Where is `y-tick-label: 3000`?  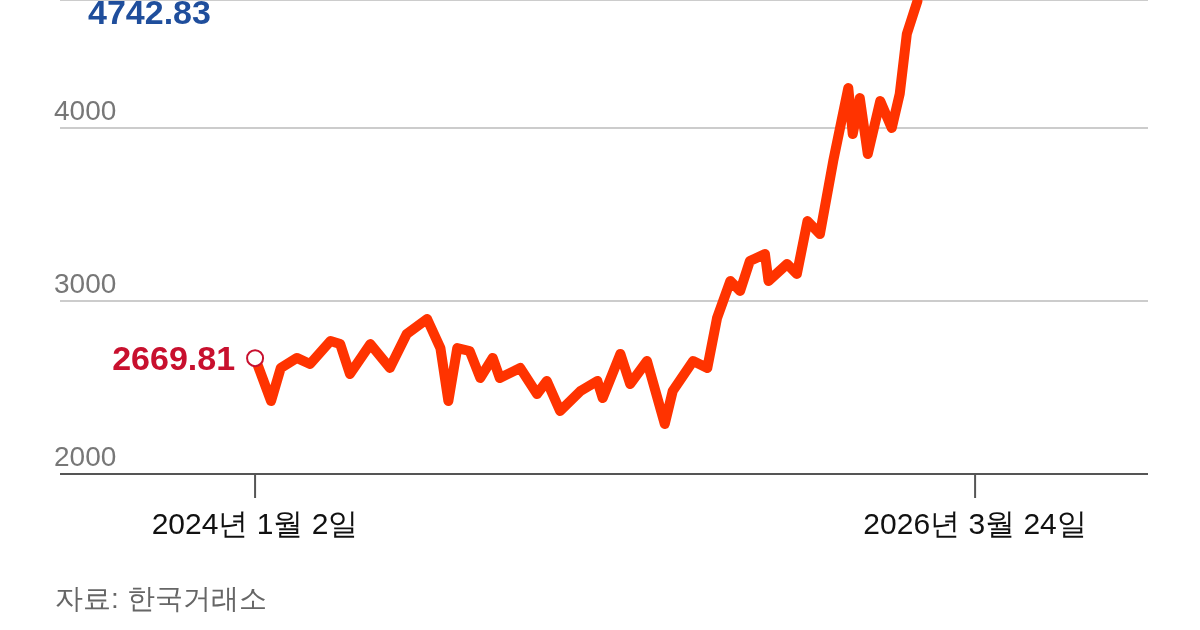
y-tick-label: 3000 is located at coordinates (85, 284).